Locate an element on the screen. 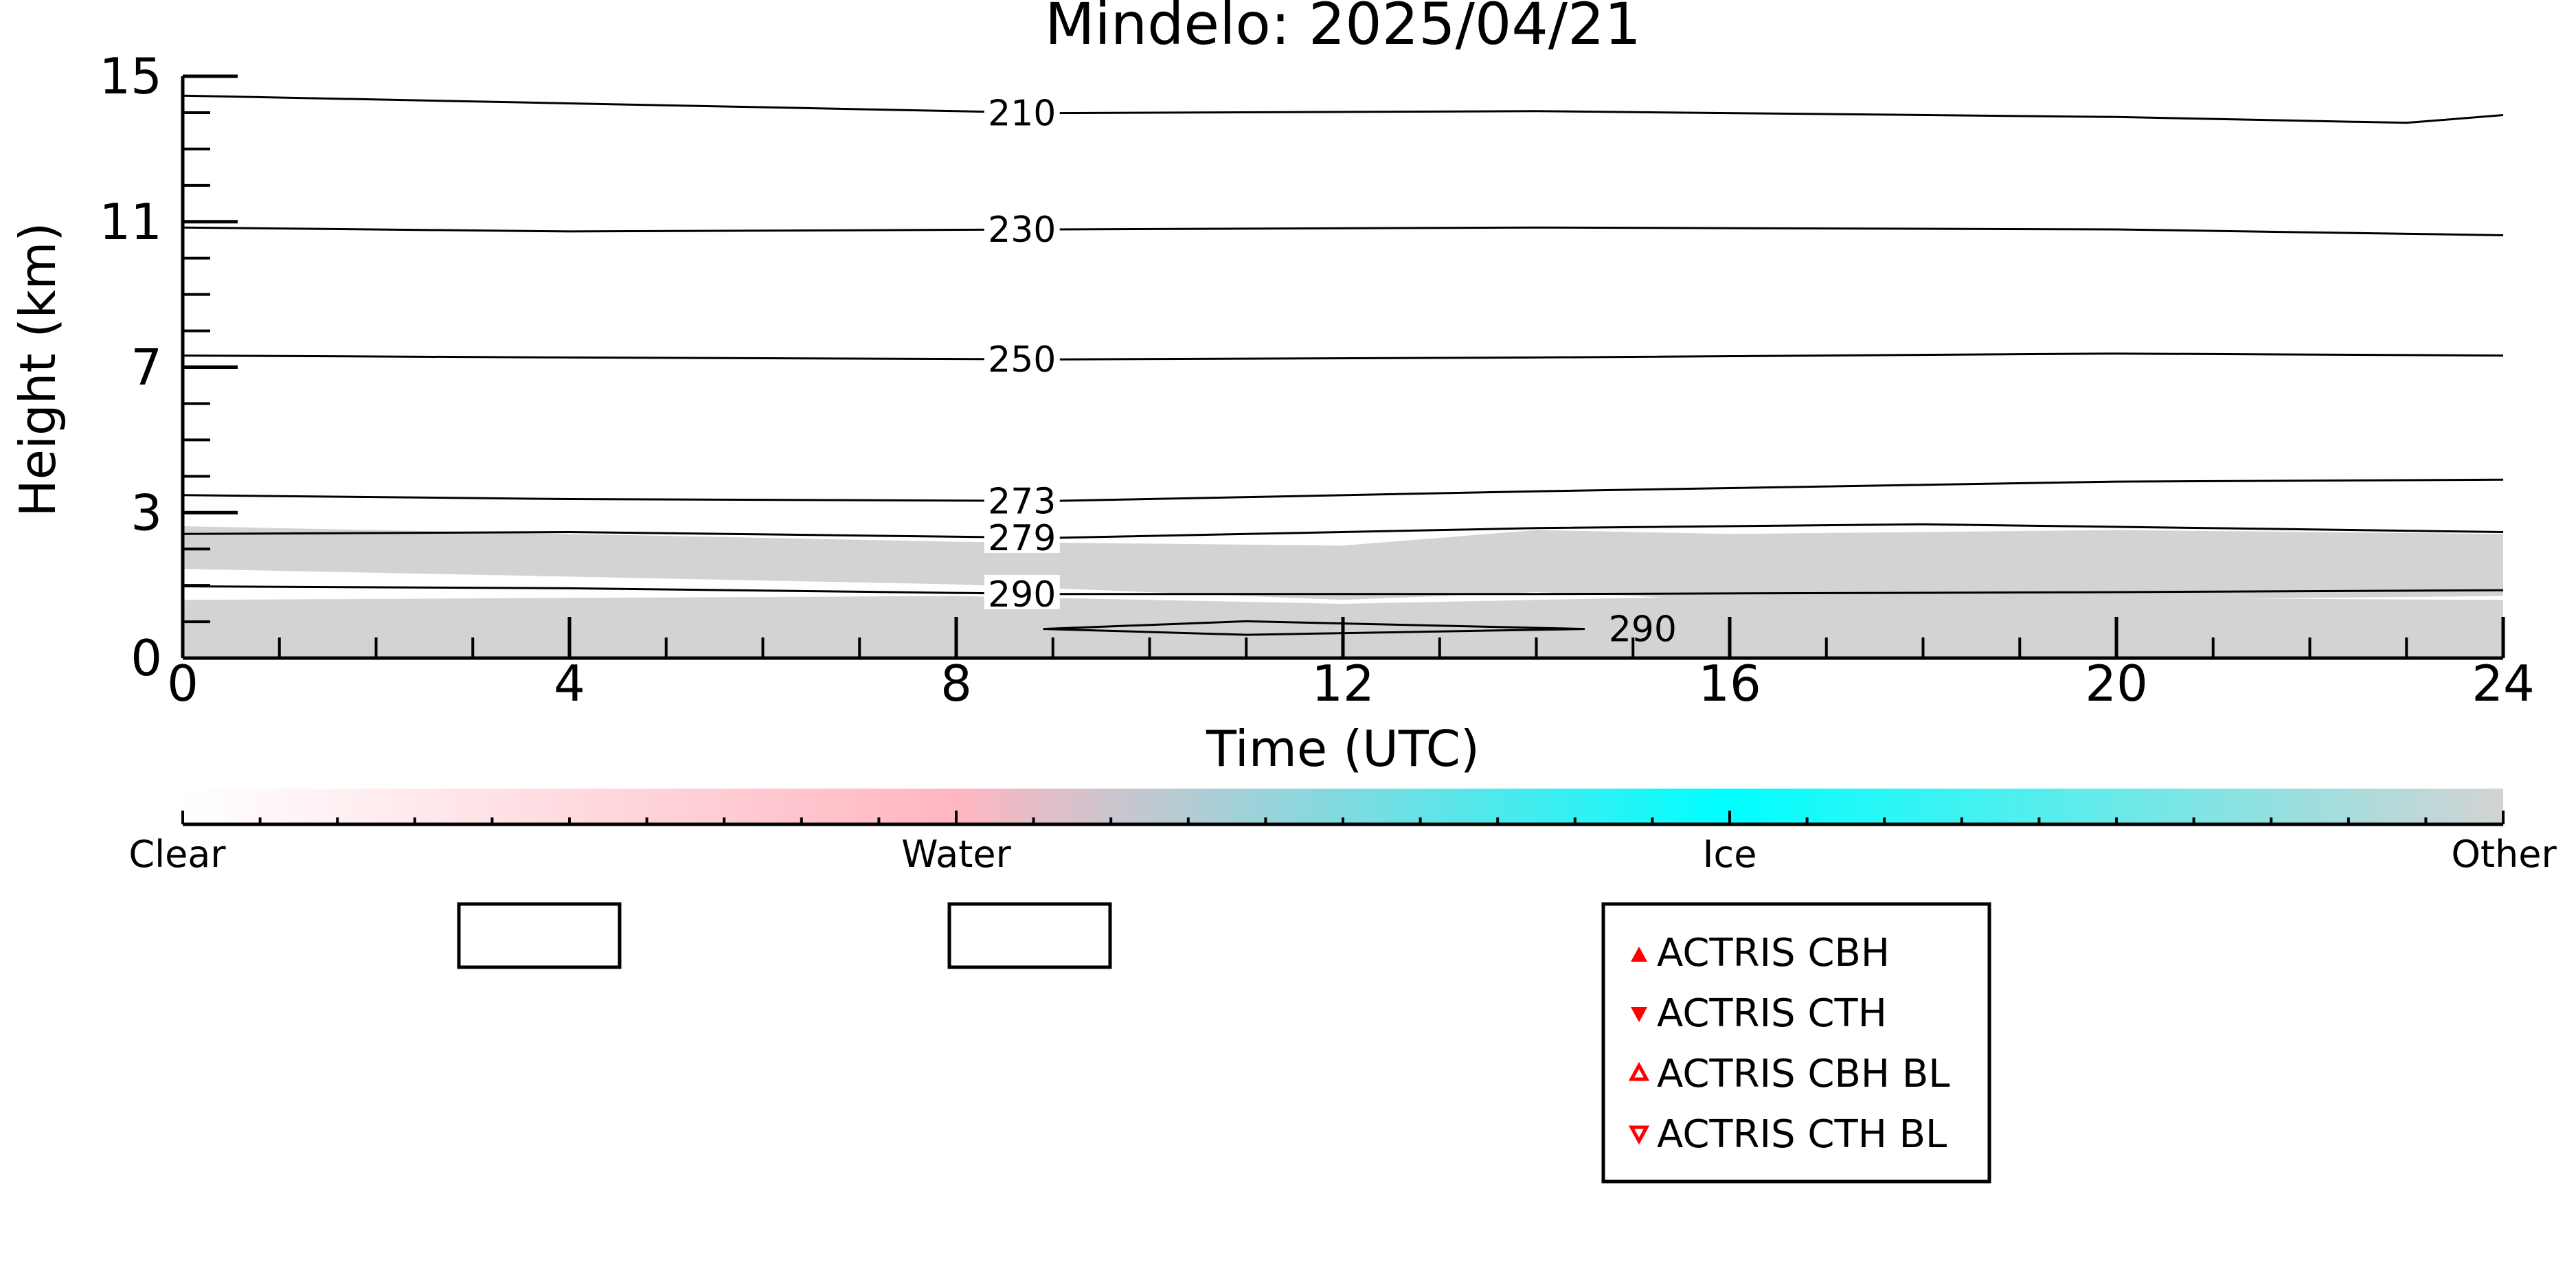 This screenshot has height=1288, width=2576. contour-label-290: 290 is located at coordinates (1022, 594).